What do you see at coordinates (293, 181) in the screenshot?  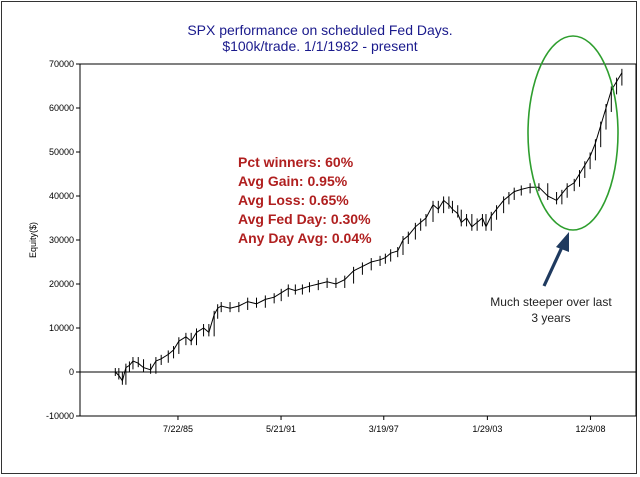 I see `stat-avg-gain: Avg Gain: 0.95%` at bounding box center [293, 181].